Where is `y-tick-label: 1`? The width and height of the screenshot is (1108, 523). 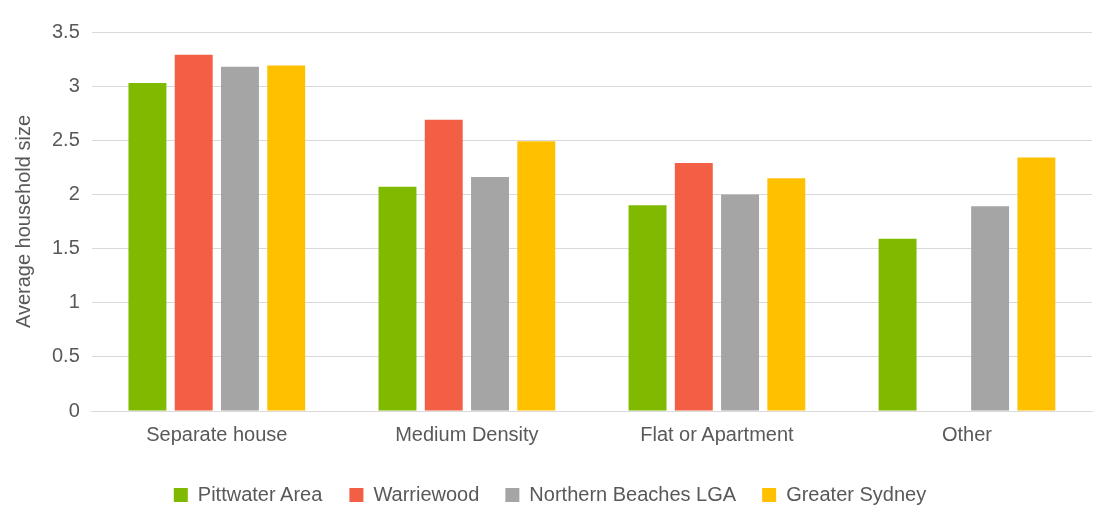 y-tick-label: 1 is located at coordinates (74, 301).